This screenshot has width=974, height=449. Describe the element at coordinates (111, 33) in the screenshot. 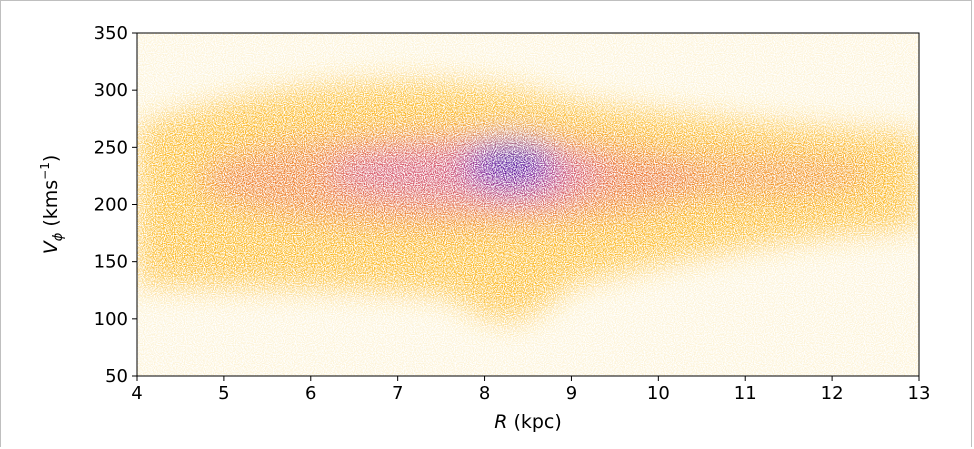

I see `y-tick-label: 350` at that location.